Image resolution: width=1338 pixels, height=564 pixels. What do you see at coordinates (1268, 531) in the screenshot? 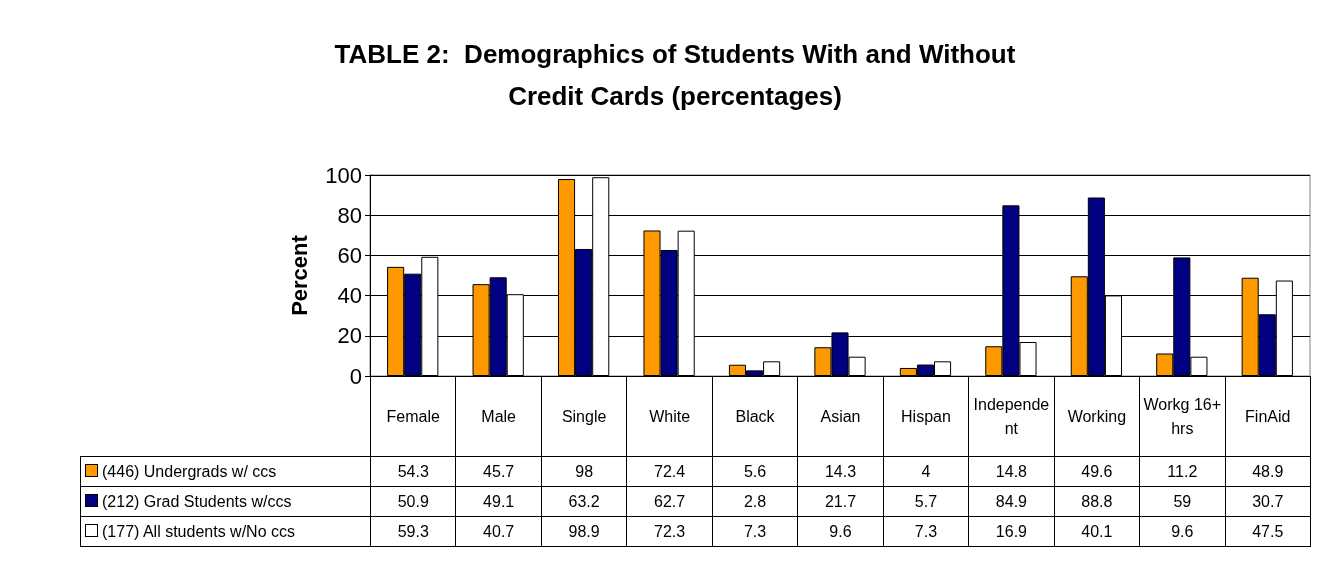
I see `data-label: 47.5` at bounding box center [1268, 531].